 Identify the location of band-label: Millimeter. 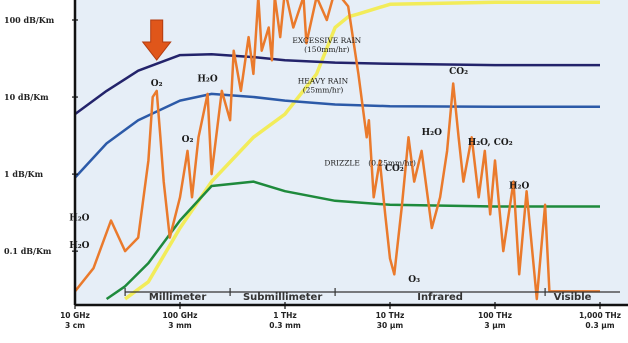
(177, 297).